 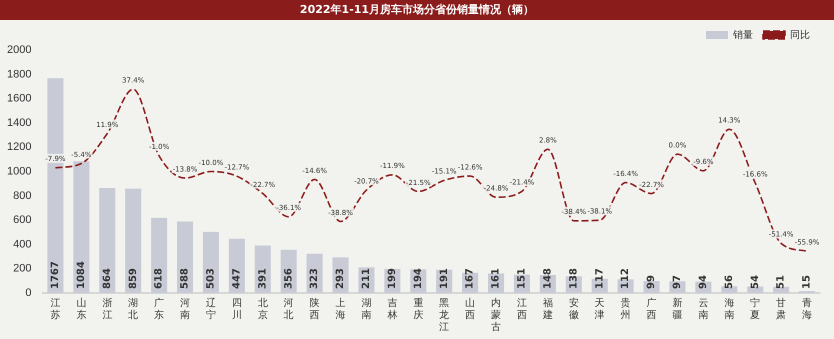 I want to click on y-tick-label: 1800, so click(x=19, y=74).